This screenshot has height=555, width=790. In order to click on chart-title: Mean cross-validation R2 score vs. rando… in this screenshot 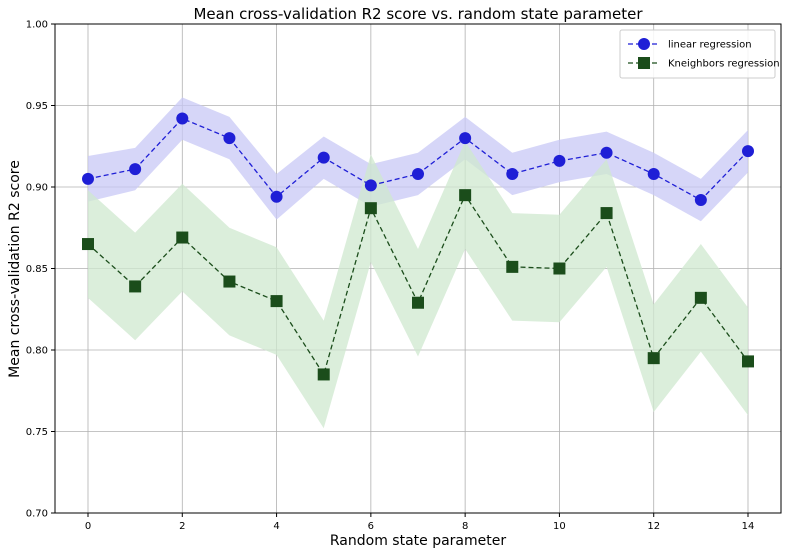, I will do `click(418, 14)`.